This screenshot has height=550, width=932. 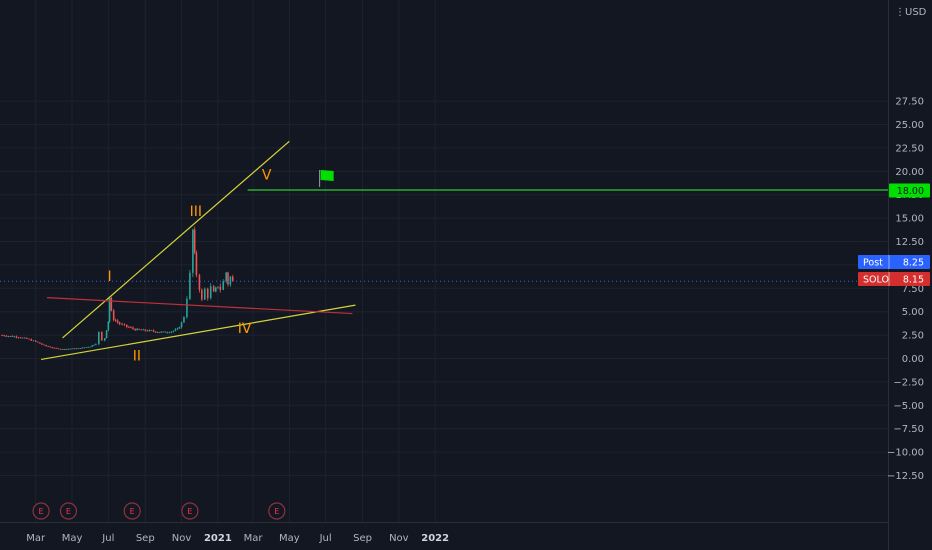 I want to click on time-axis: Mar May Jul Sep Nov 2021 Mar May Jul Sep Nov 2022, so click(x=444, y=533).